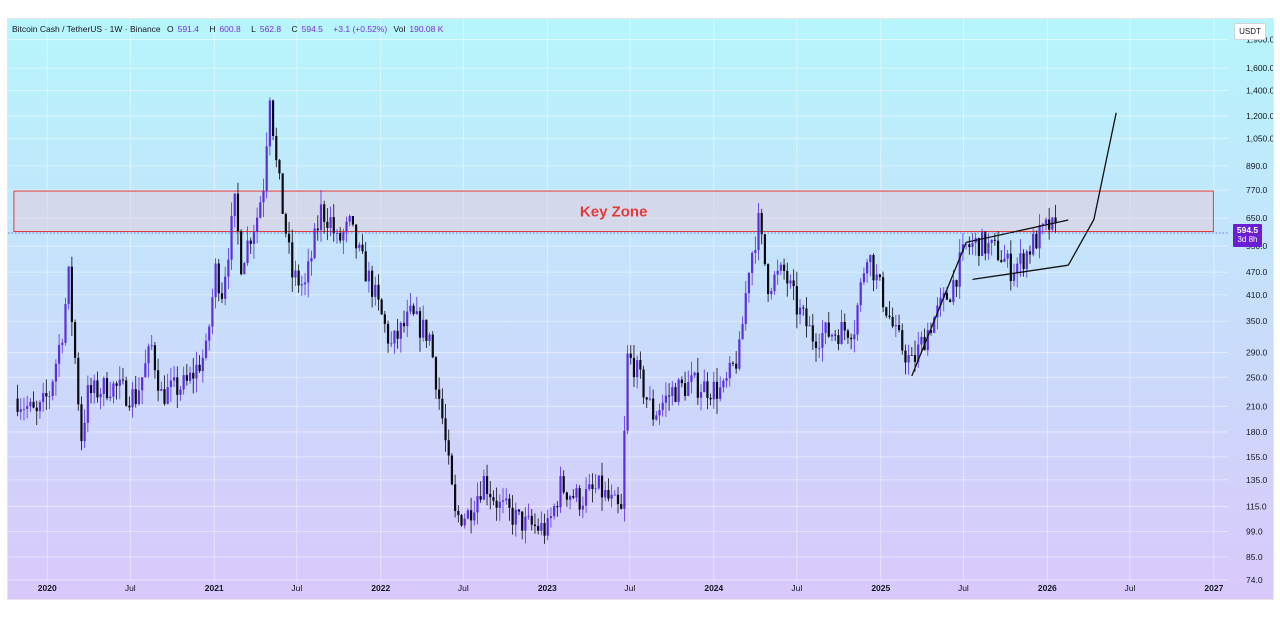 The height and width of the screenshot is (639, 1280). I want to click on symbol-title: Bitcoin Cash / TetherUS · 1W · Binance, so click(86, 29).